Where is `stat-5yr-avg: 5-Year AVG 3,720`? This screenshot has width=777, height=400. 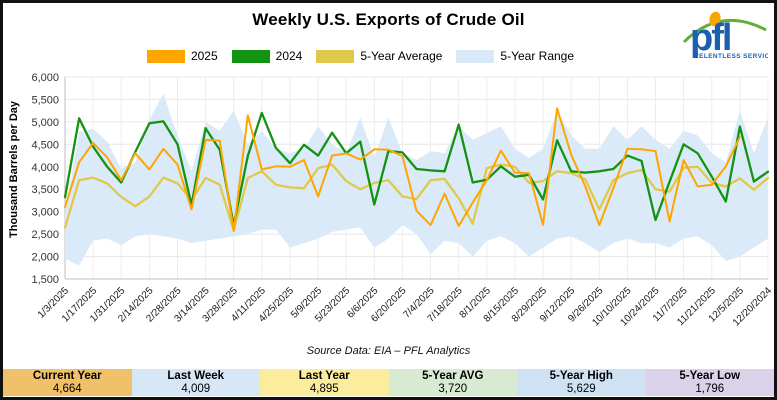
stat-5yr-avg: 5-Year AVG 3,720 is located at coordinates (452, 382).